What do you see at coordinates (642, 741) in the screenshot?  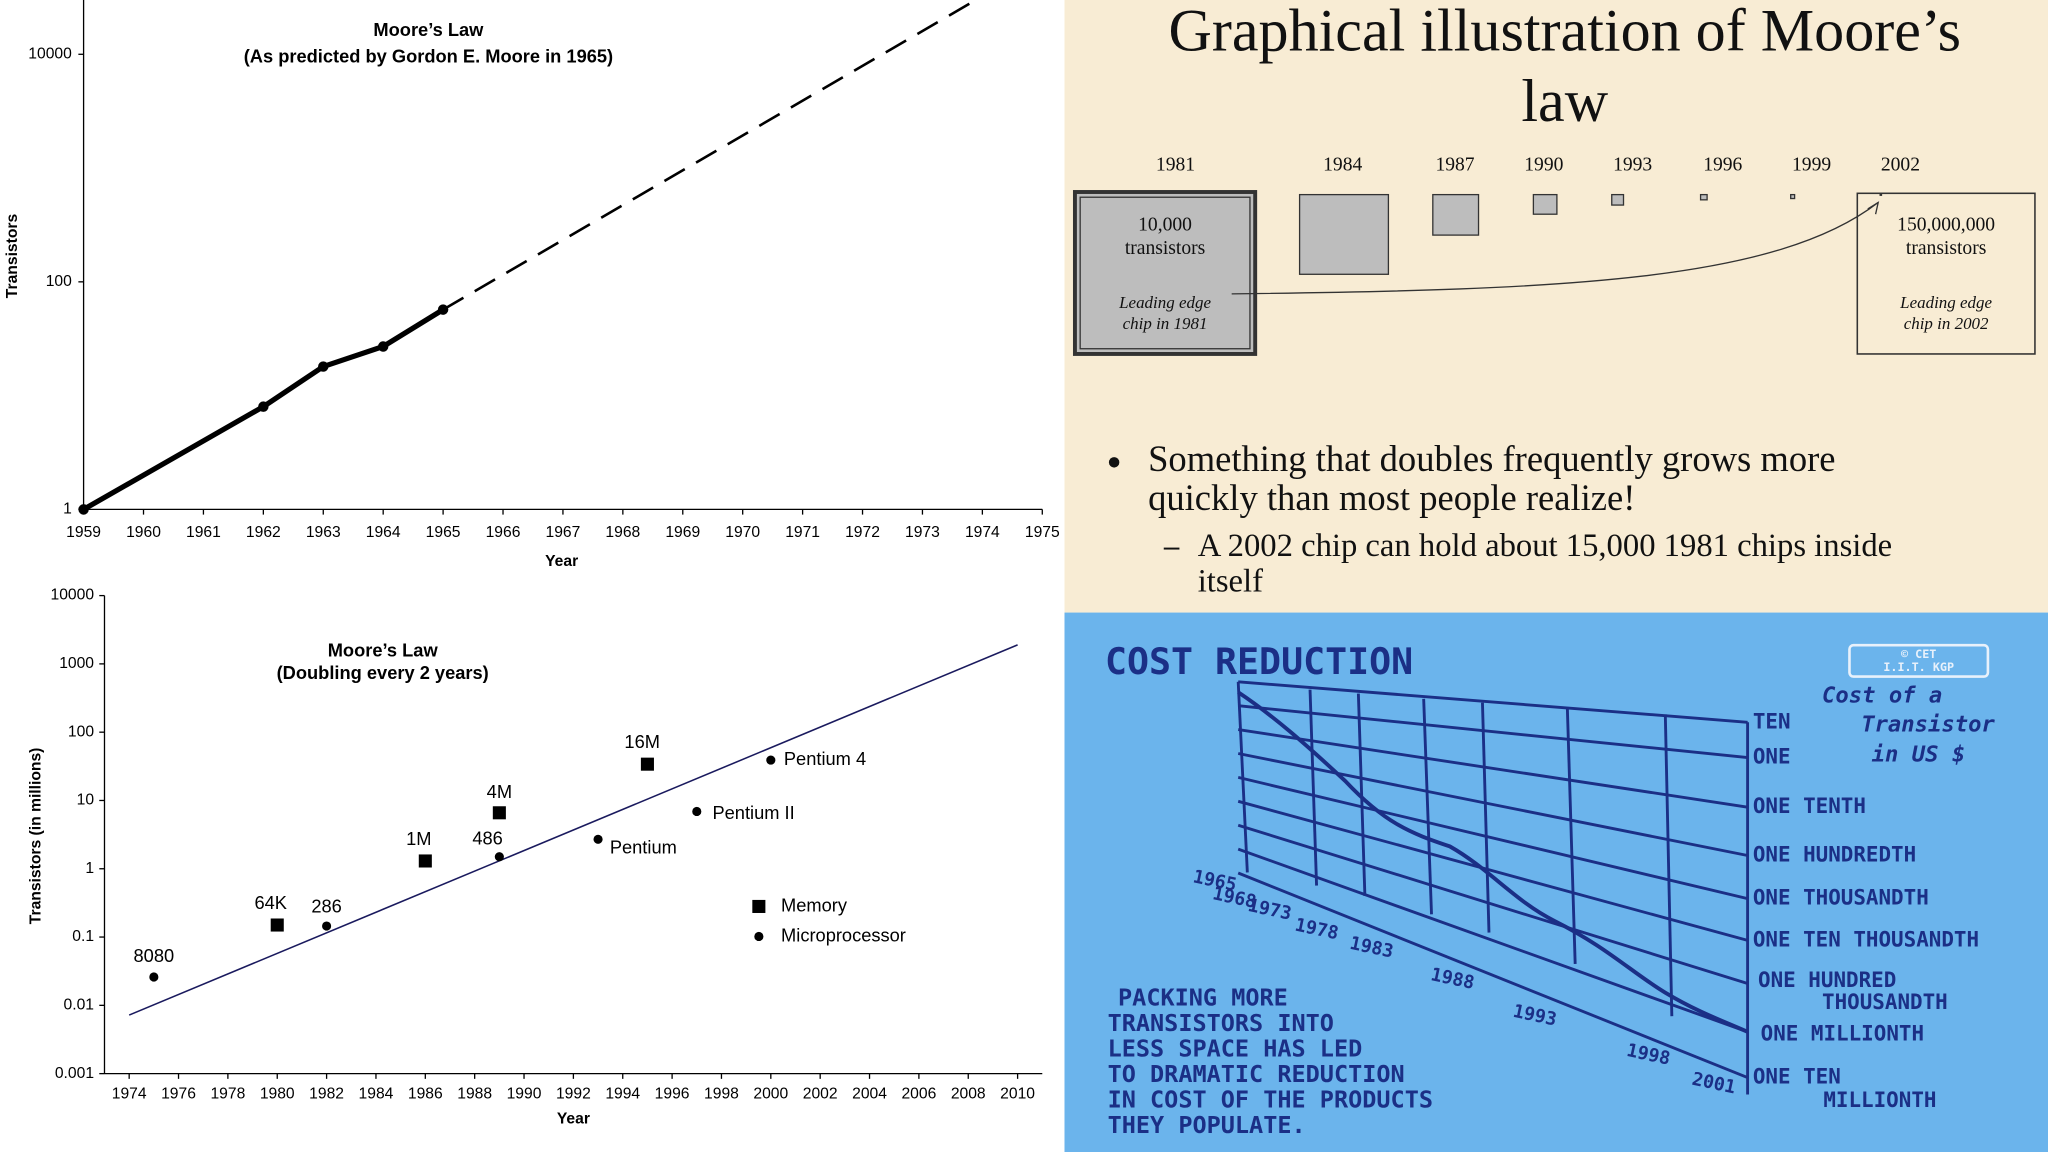 I see `point-label: 16M` at bounding box center [642, 741].